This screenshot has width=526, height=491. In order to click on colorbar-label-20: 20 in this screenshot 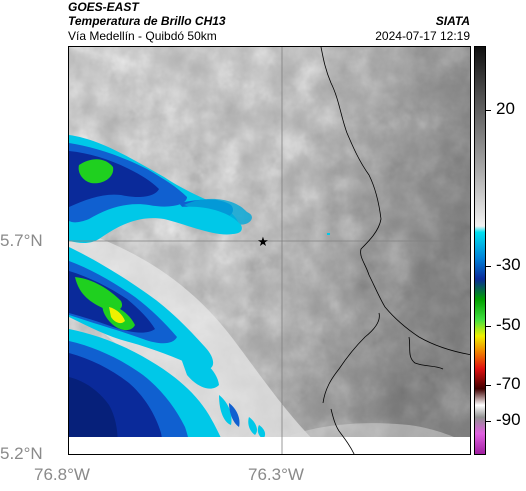, I will do `click(505, 108)`.